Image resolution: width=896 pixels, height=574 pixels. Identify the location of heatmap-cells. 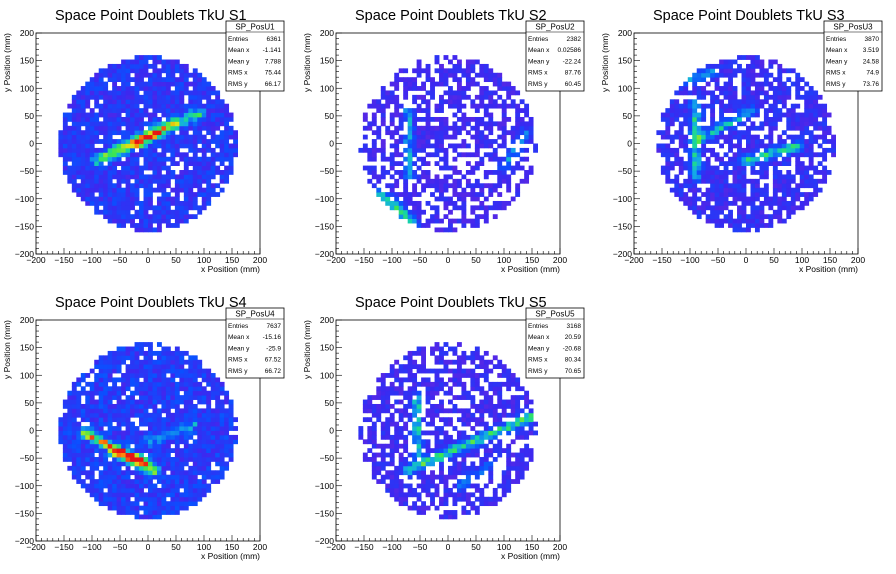
(448, 431).